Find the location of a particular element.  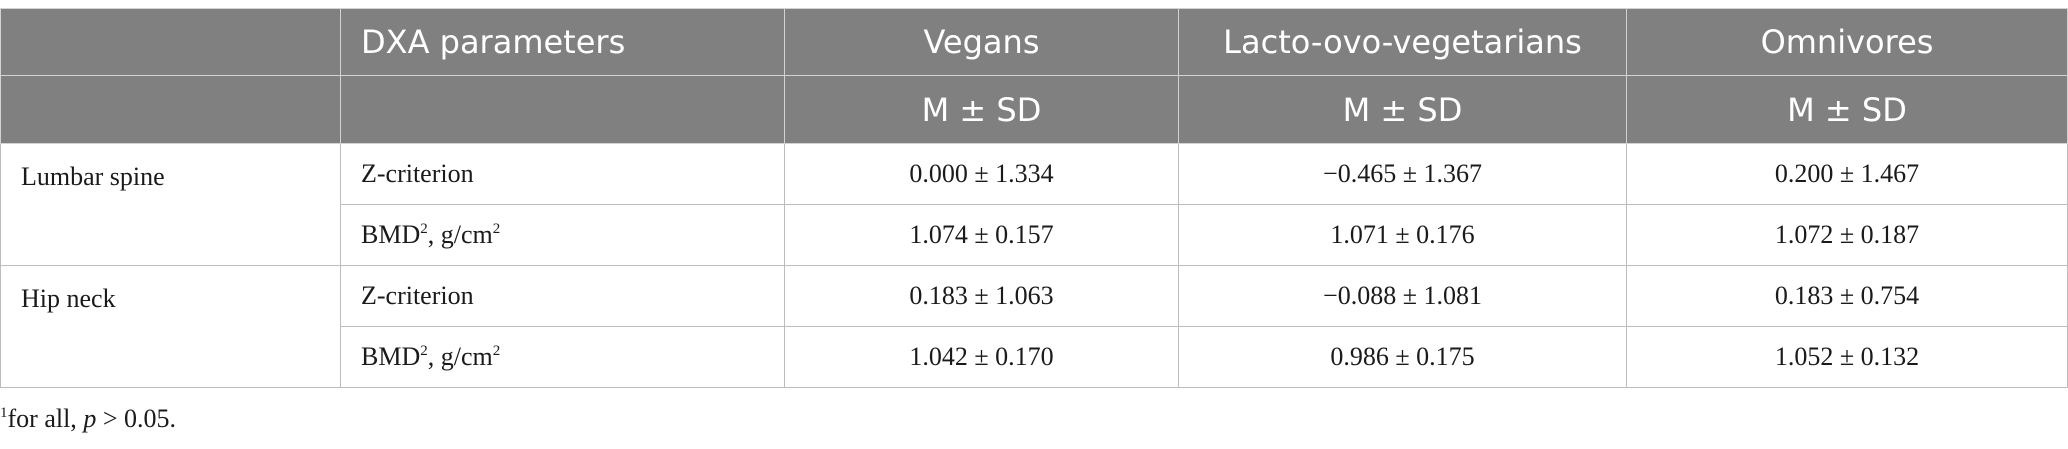

value-omnivores: 0.183 ± 0.754 is located at coordinates (1847, 296).